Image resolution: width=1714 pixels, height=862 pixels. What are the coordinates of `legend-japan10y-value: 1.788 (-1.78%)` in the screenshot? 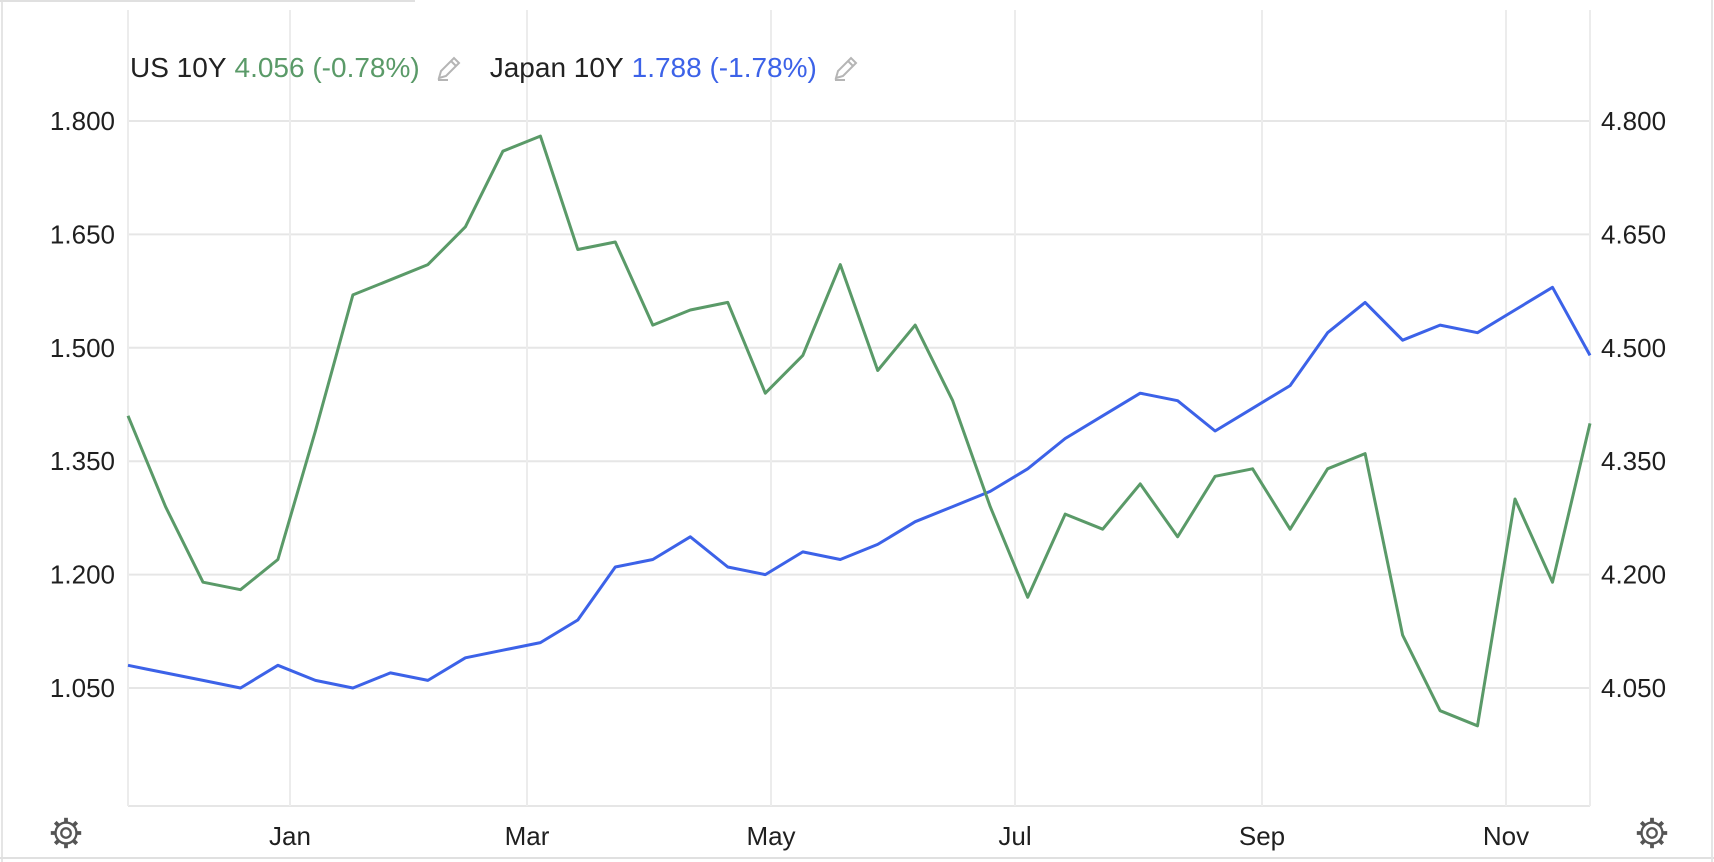 It's located at (724, 68).